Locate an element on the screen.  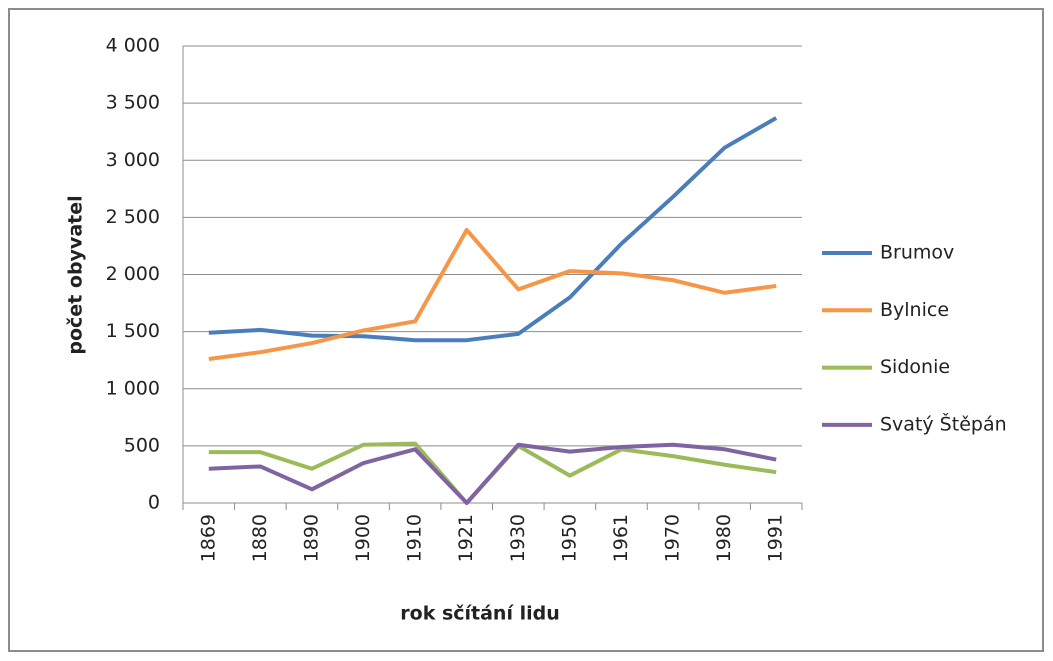
legend-label: Sidonie is located at coordinates (915, 367).